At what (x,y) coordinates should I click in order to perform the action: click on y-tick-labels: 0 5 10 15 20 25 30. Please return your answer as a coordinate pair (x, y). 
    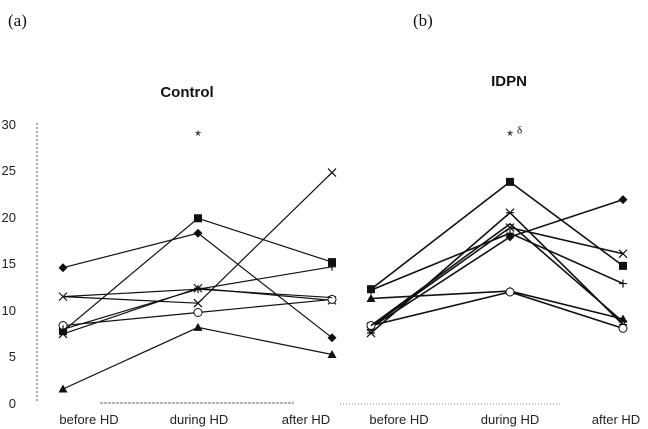
    Looking at the image, I should click on (9, 264).